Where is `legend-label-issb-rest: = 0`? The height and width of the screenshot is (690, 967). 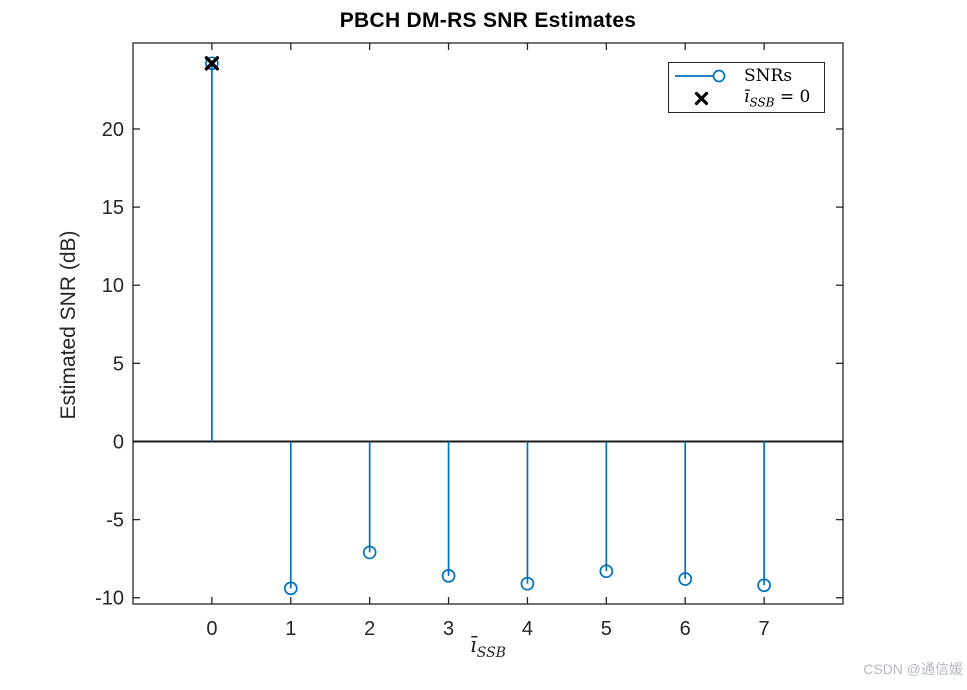 legend-label-issb-rest: = 0 is located at coordinates (792, 97).